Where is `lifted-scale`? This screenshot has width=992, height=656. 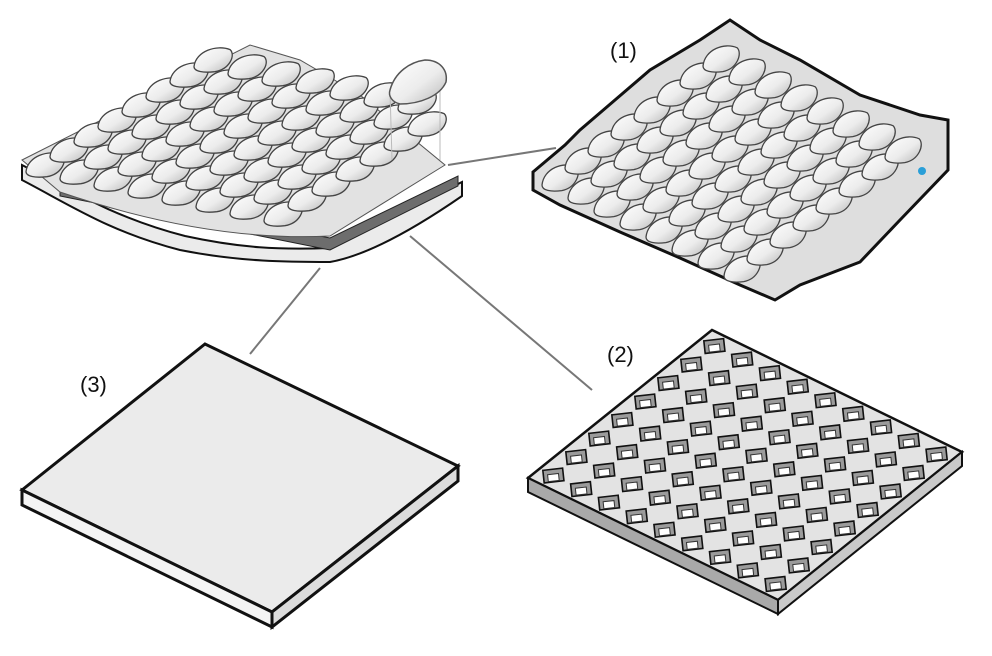 lifted-scale is located at coordinates (418, 82).